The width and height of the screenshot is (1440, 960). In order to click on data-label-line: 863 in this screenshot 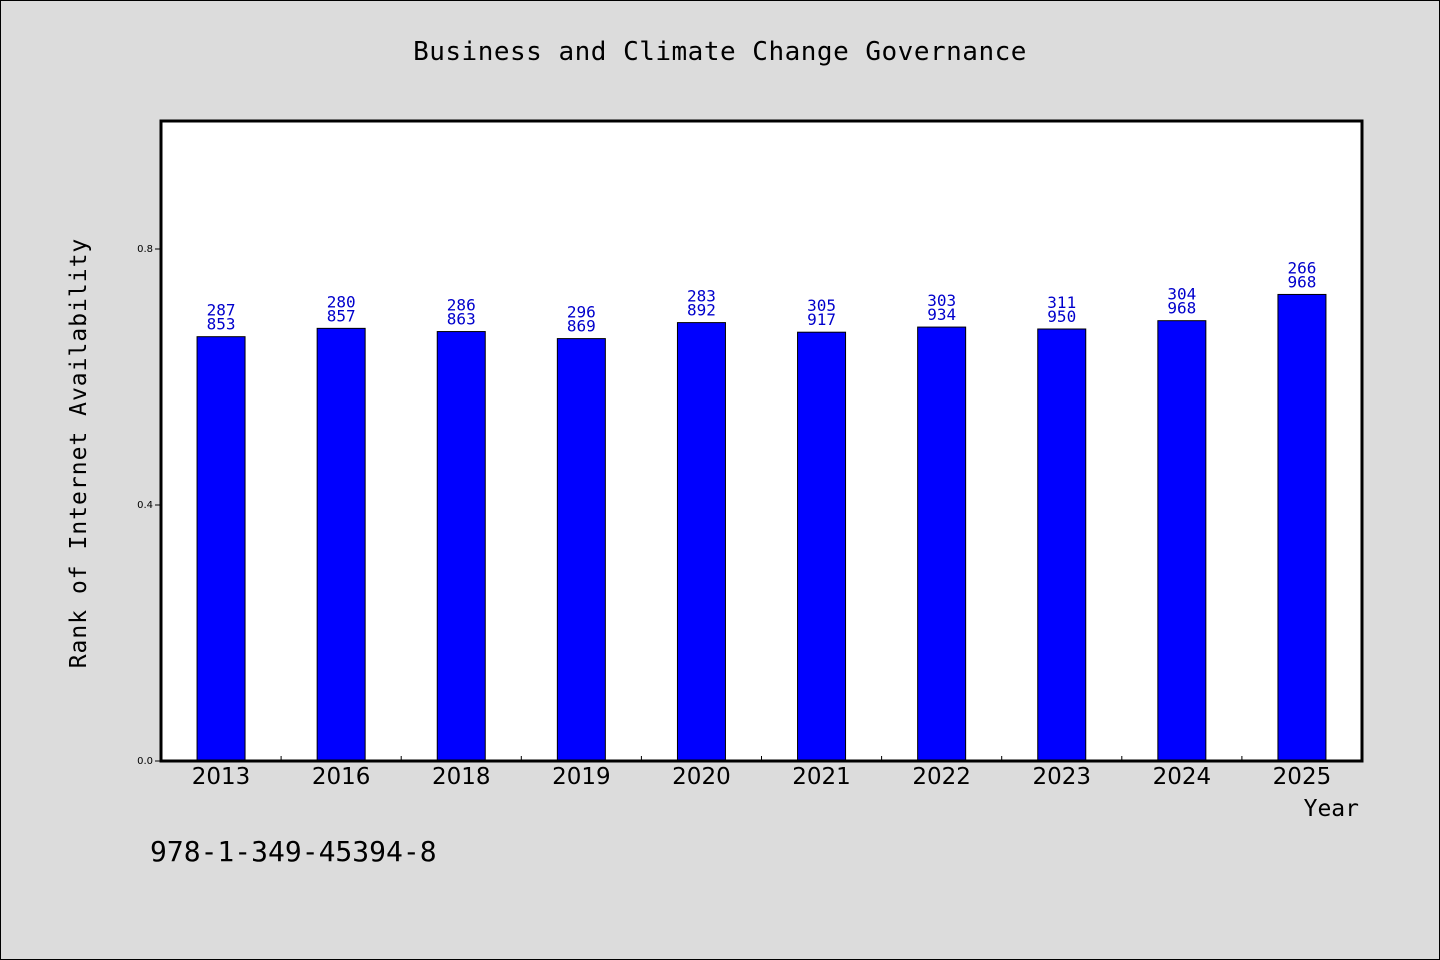, I will do `click(461, 319)`.